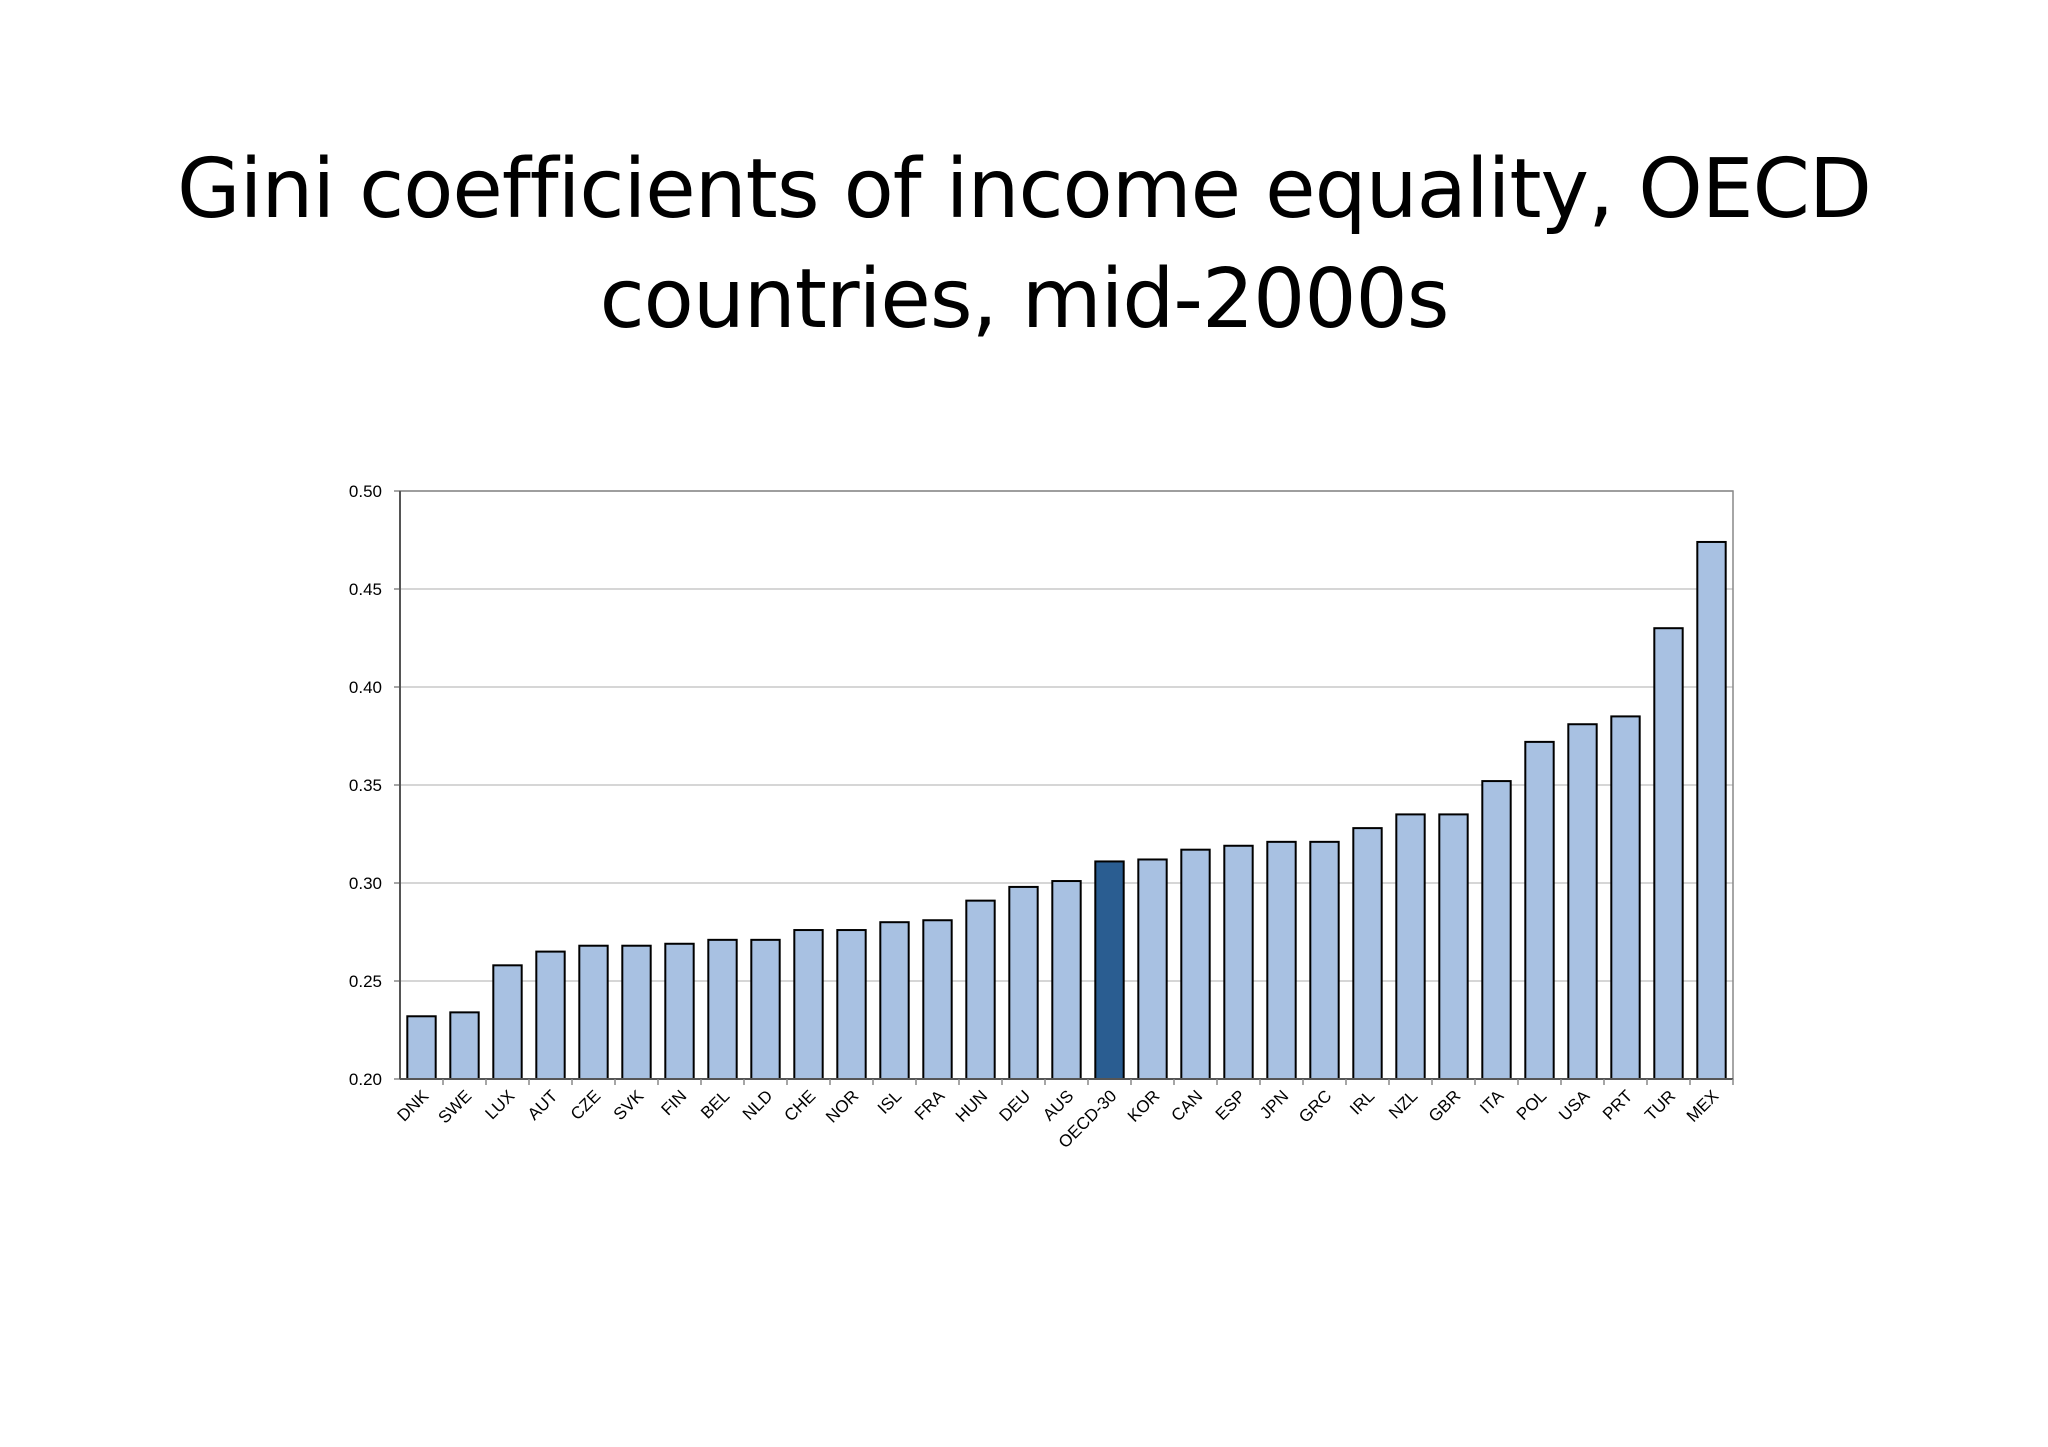  I want to click on bar-aus, so click(1066, 980).